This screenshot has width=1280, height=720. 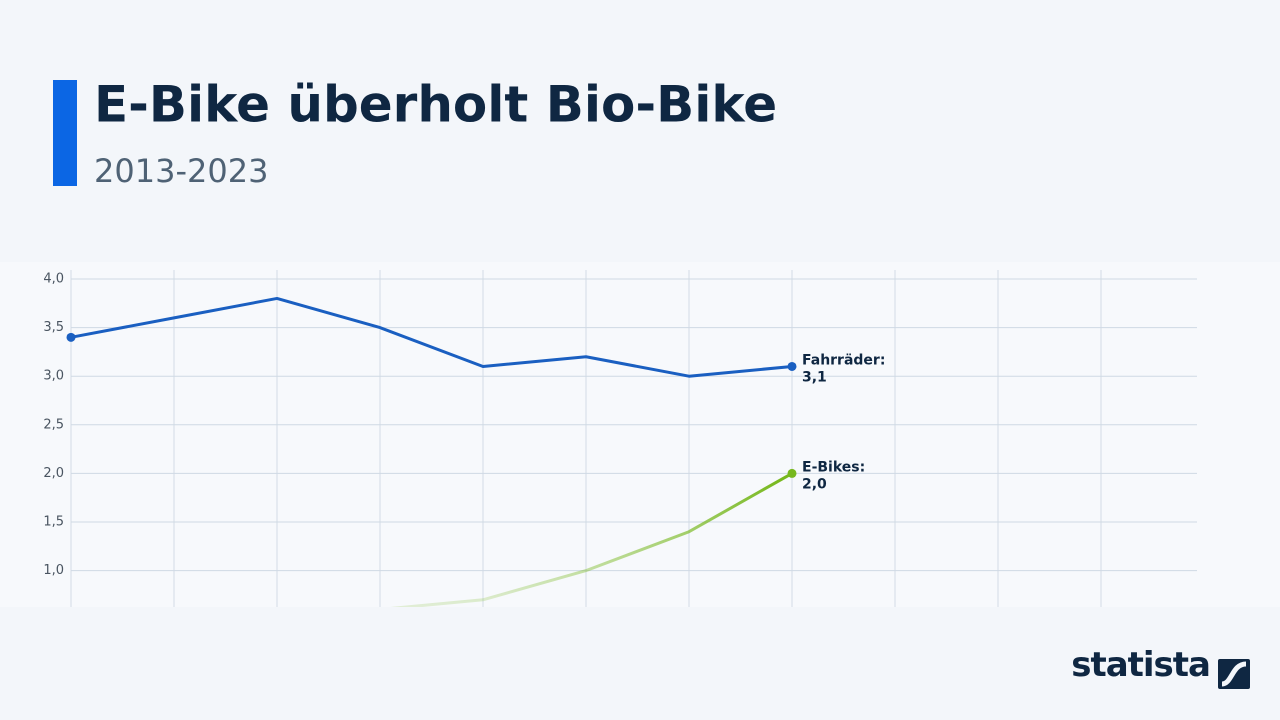 What do you see at coordinates (181, 171) in the screenshot?
I see `chart-subtitle: 2013-2023` at bounding box center [181, 171].